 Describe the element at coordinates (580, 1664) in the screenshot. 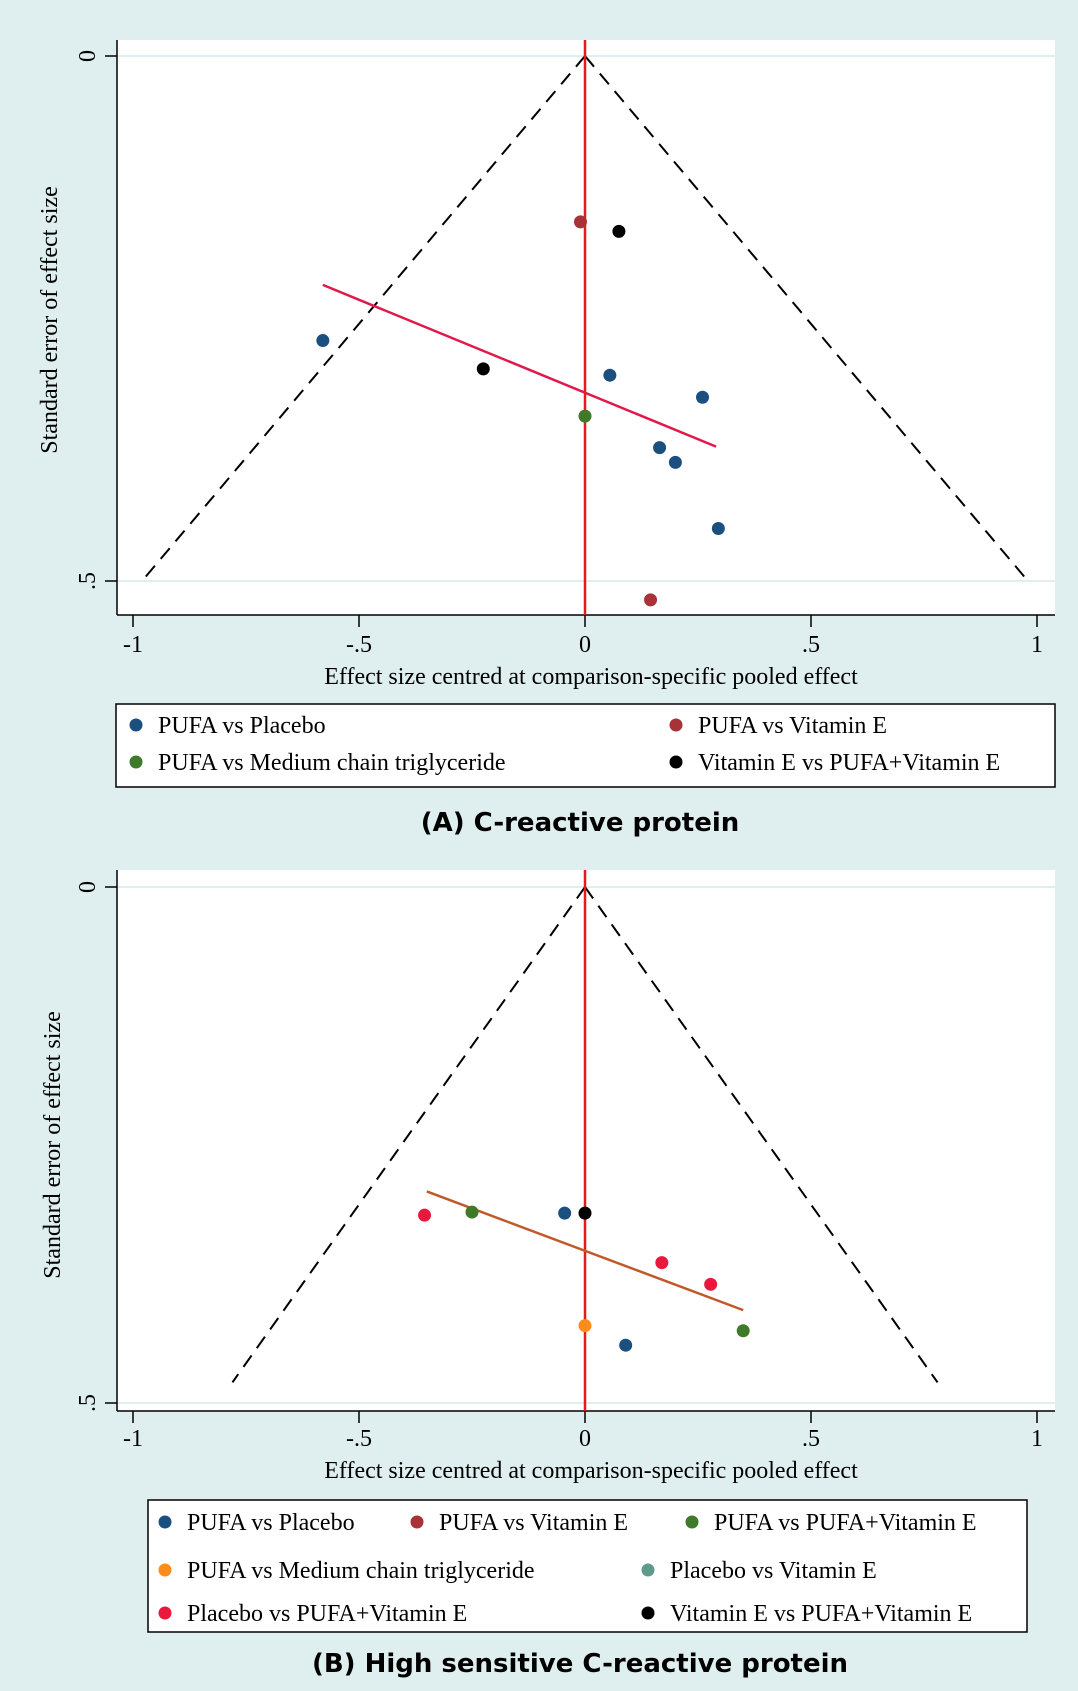

I see `panel-title: (B) High sensitive C-reactive protein` at that location.